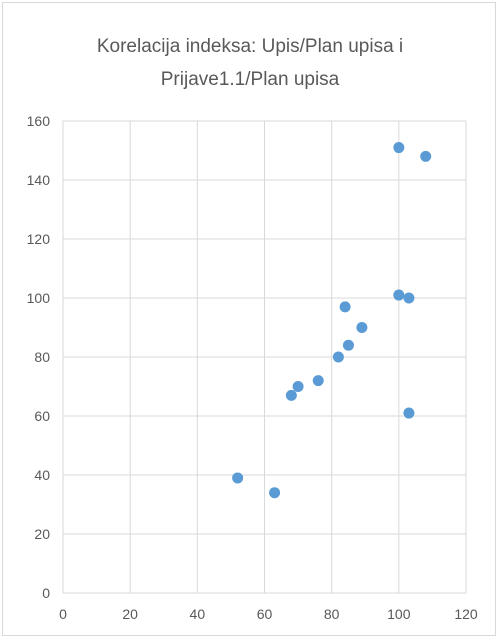 The width and height of the screenshot is (500, 639). I want to click on y-tick-label: 0, so click(46, 593).